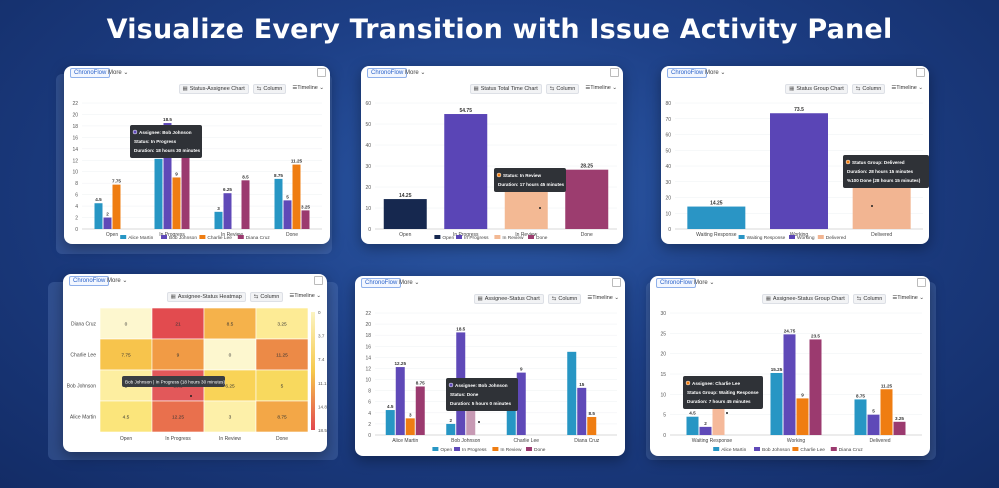  I want to click on y-tick-label: 0, so click(76, 230).